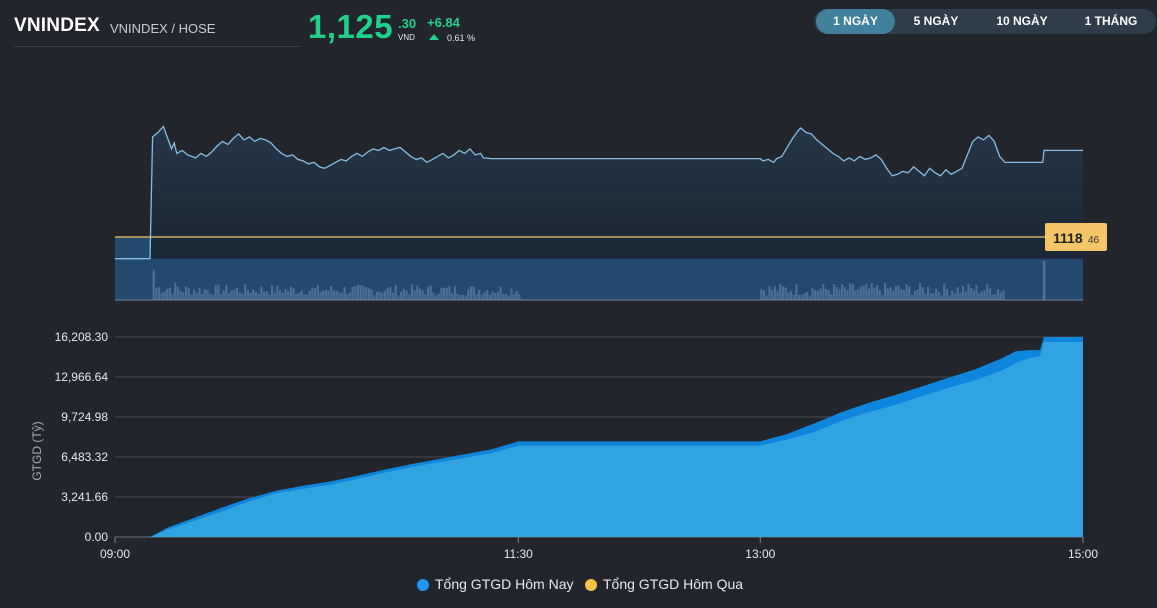 This screenshot has width=1157, height=608. What do you see at coordinates (1111, 21) in the screenshot?
I see `tab-1-month: 1 THÁNG` at bounding box center [1111, 21].